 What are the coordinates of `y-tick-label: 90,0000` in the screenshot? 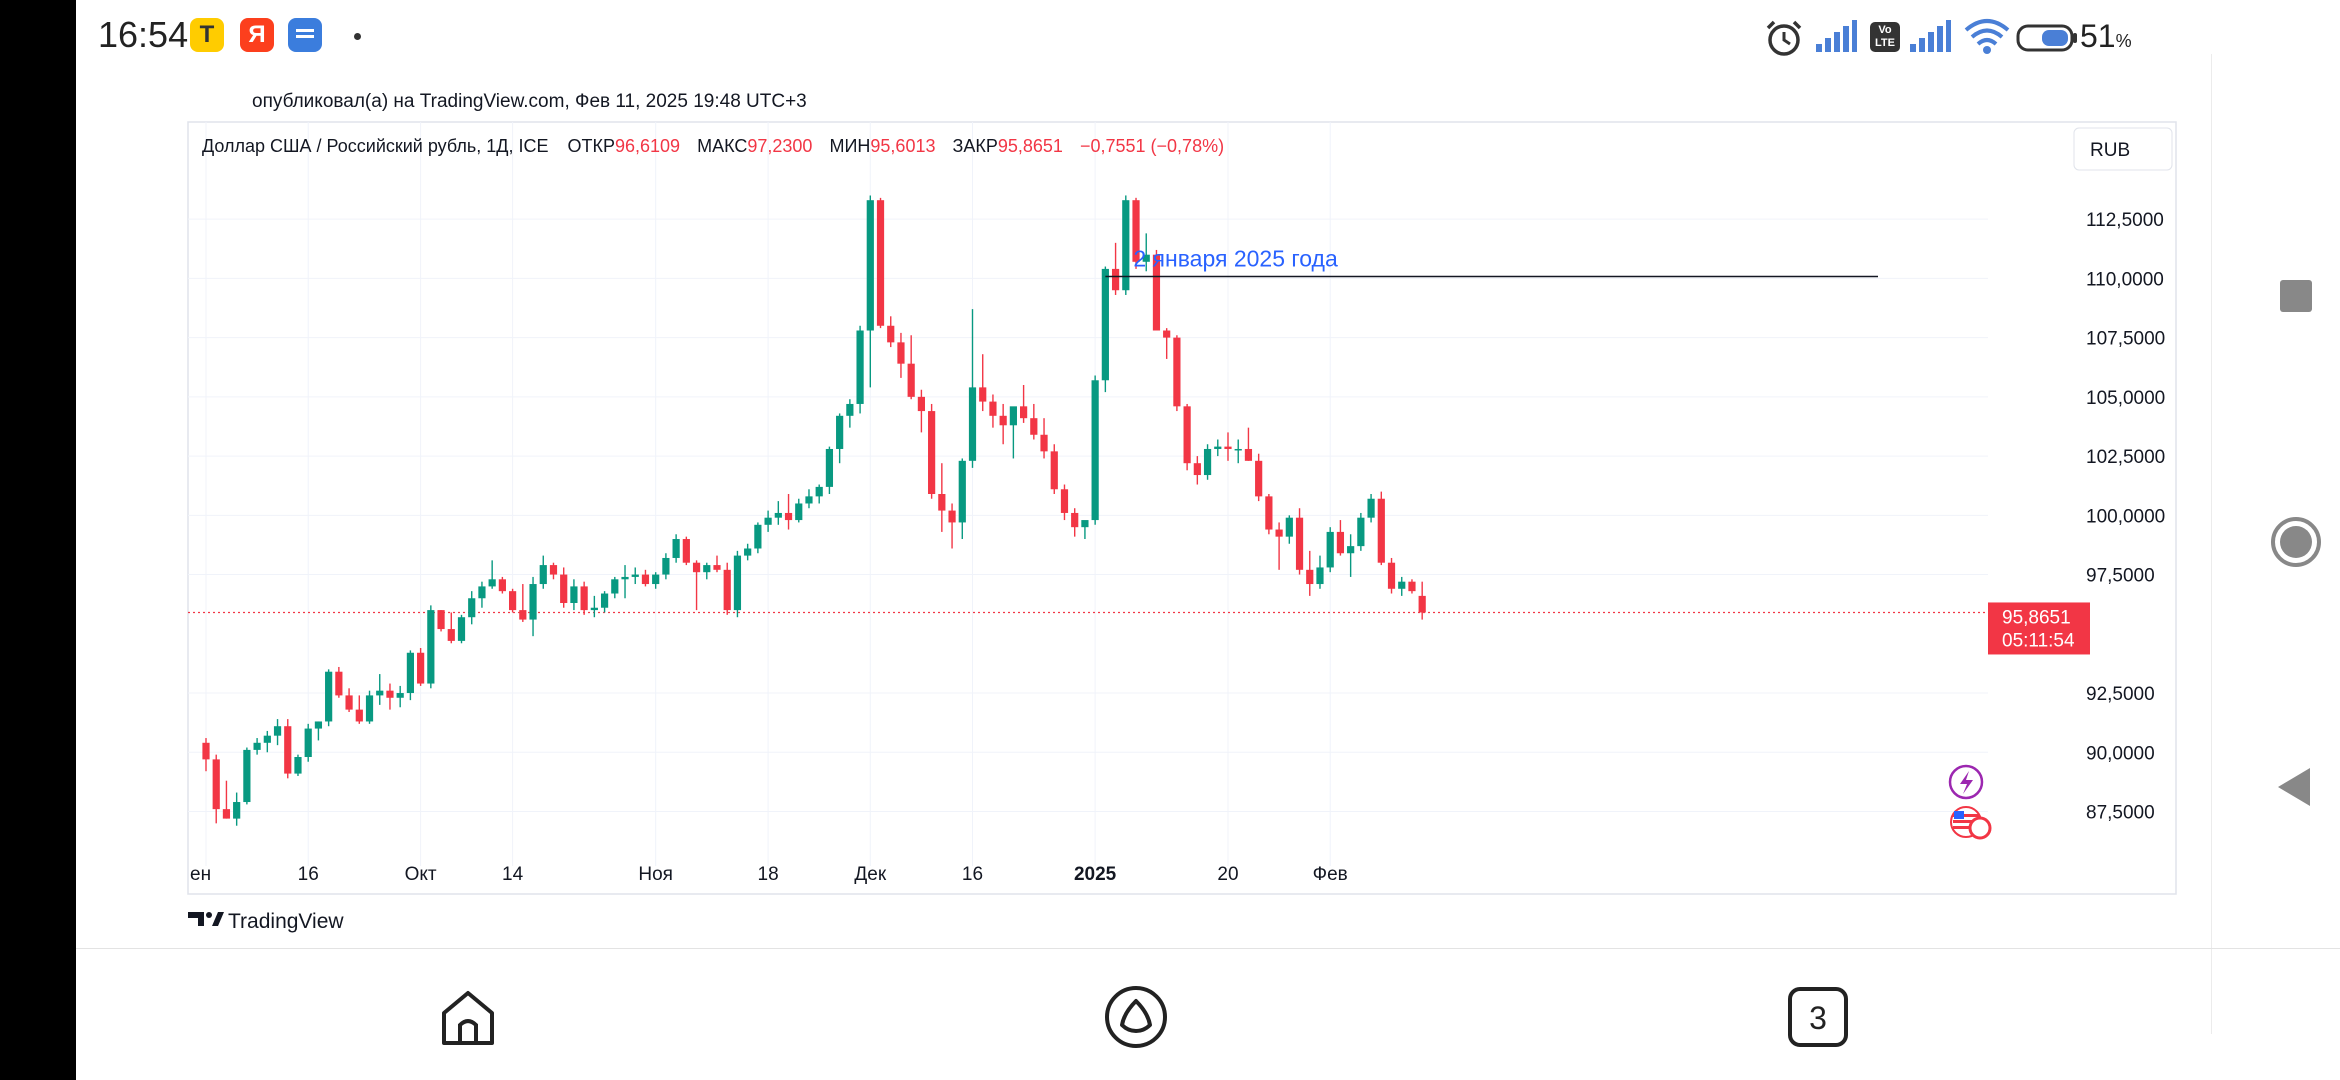 It's located at (2120, 753).